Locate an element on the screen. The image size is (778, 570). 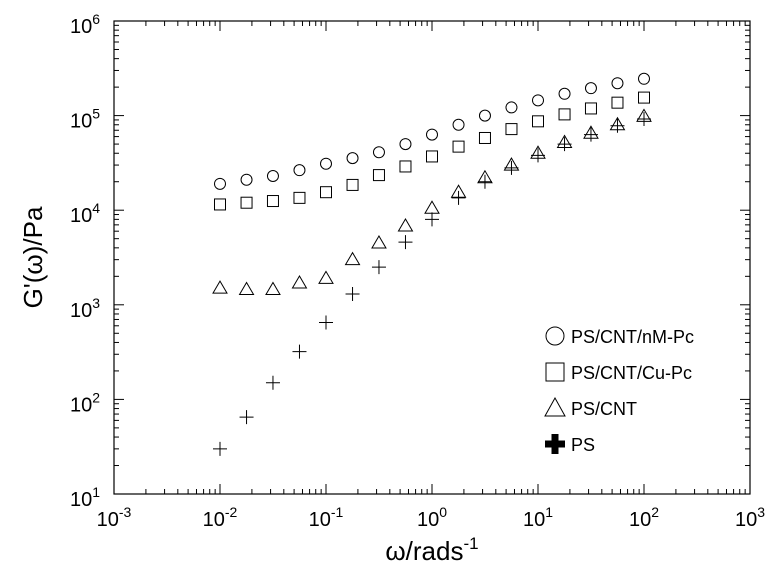
y-tick-label: 10⁴ is located at coordinates (85, 213).